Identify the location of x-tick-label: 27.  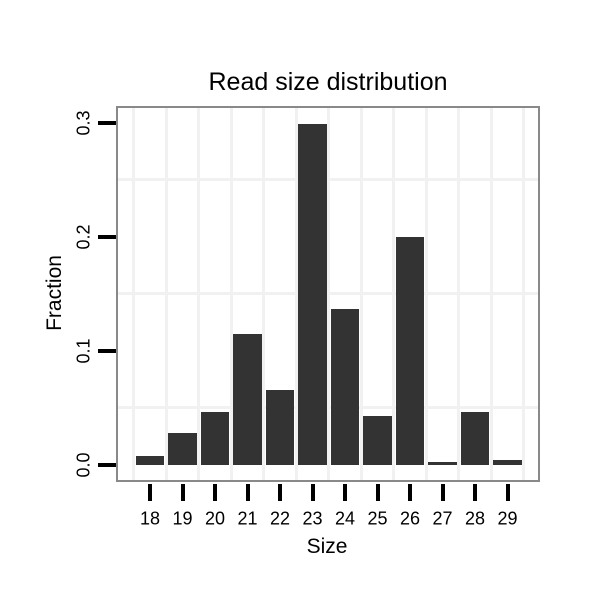
(442, 518).